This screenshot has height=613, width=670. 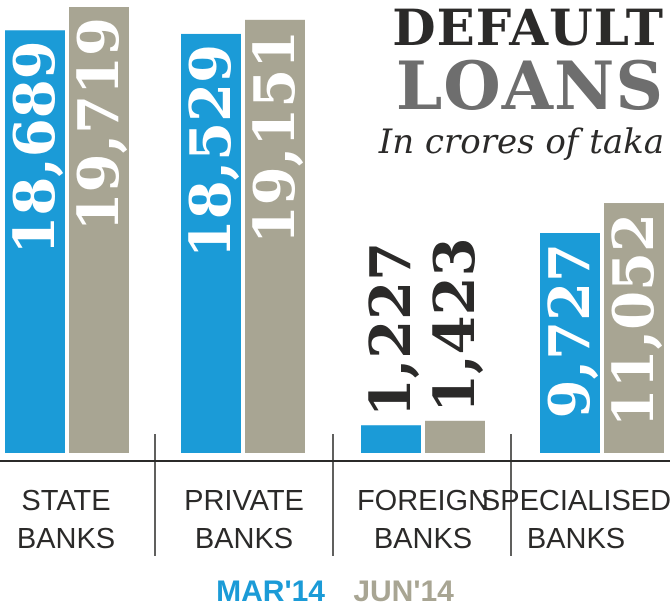 What do you see at coordinates (391, 329) in the screenshot?
I see `value-label-mar14-2: 1,227` at bounding box center [391, 329].